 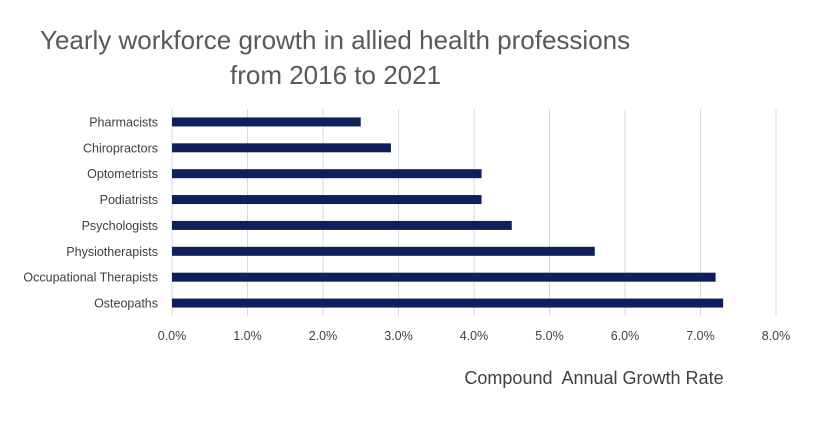 What do you see at coordinates (112, 252) in the screenshot?
I see `category-label: Physiotherapists` at bounding box center [112, 252].